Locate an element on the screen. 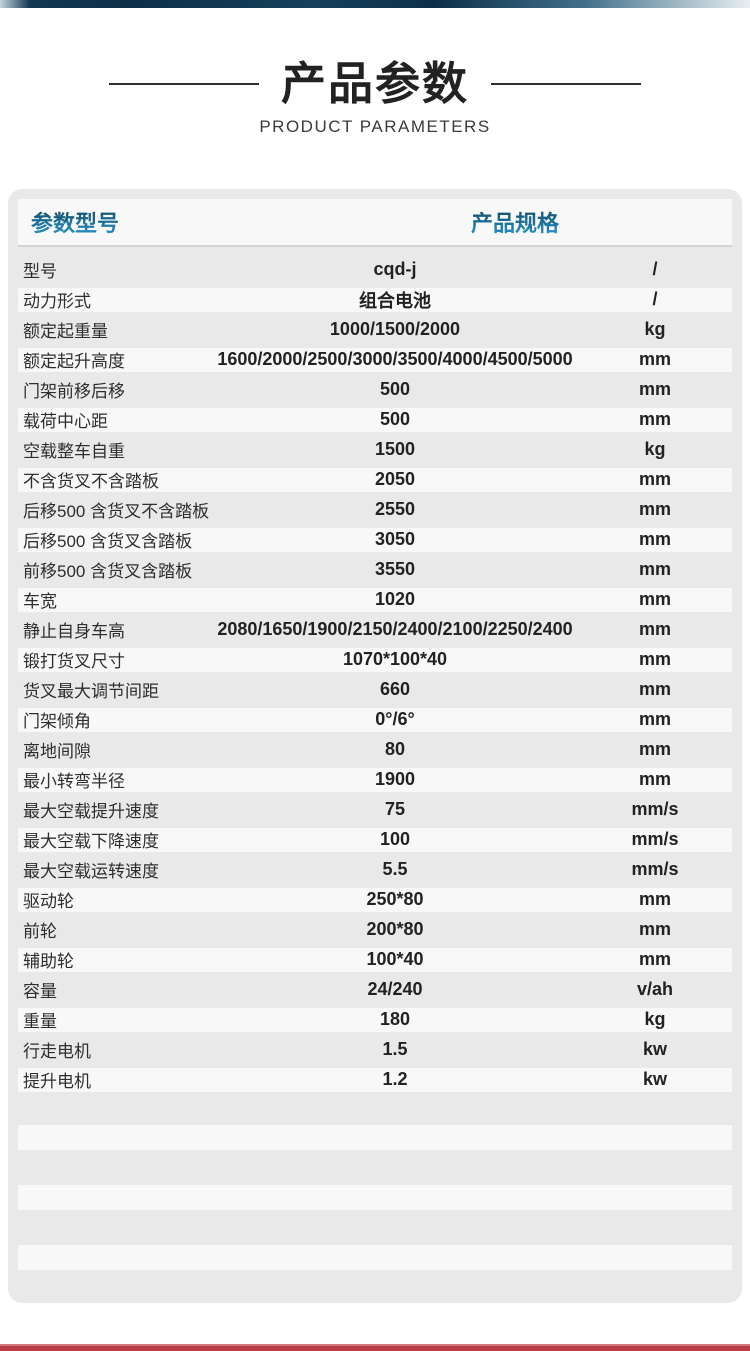 The width and height of the screenshot is (750, 1351). param-label: 重量 is located at coordinates (40, 1022).